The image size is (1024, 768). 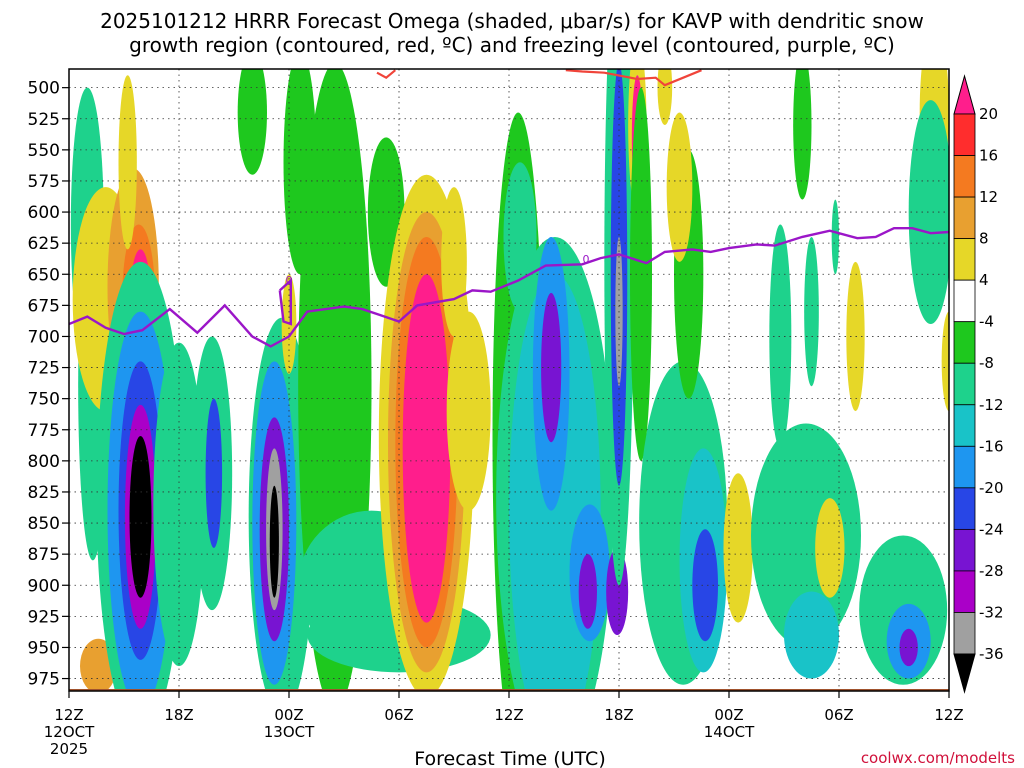 I want to click on colorbar-tick-label: -4, so click(x=986, y=322).